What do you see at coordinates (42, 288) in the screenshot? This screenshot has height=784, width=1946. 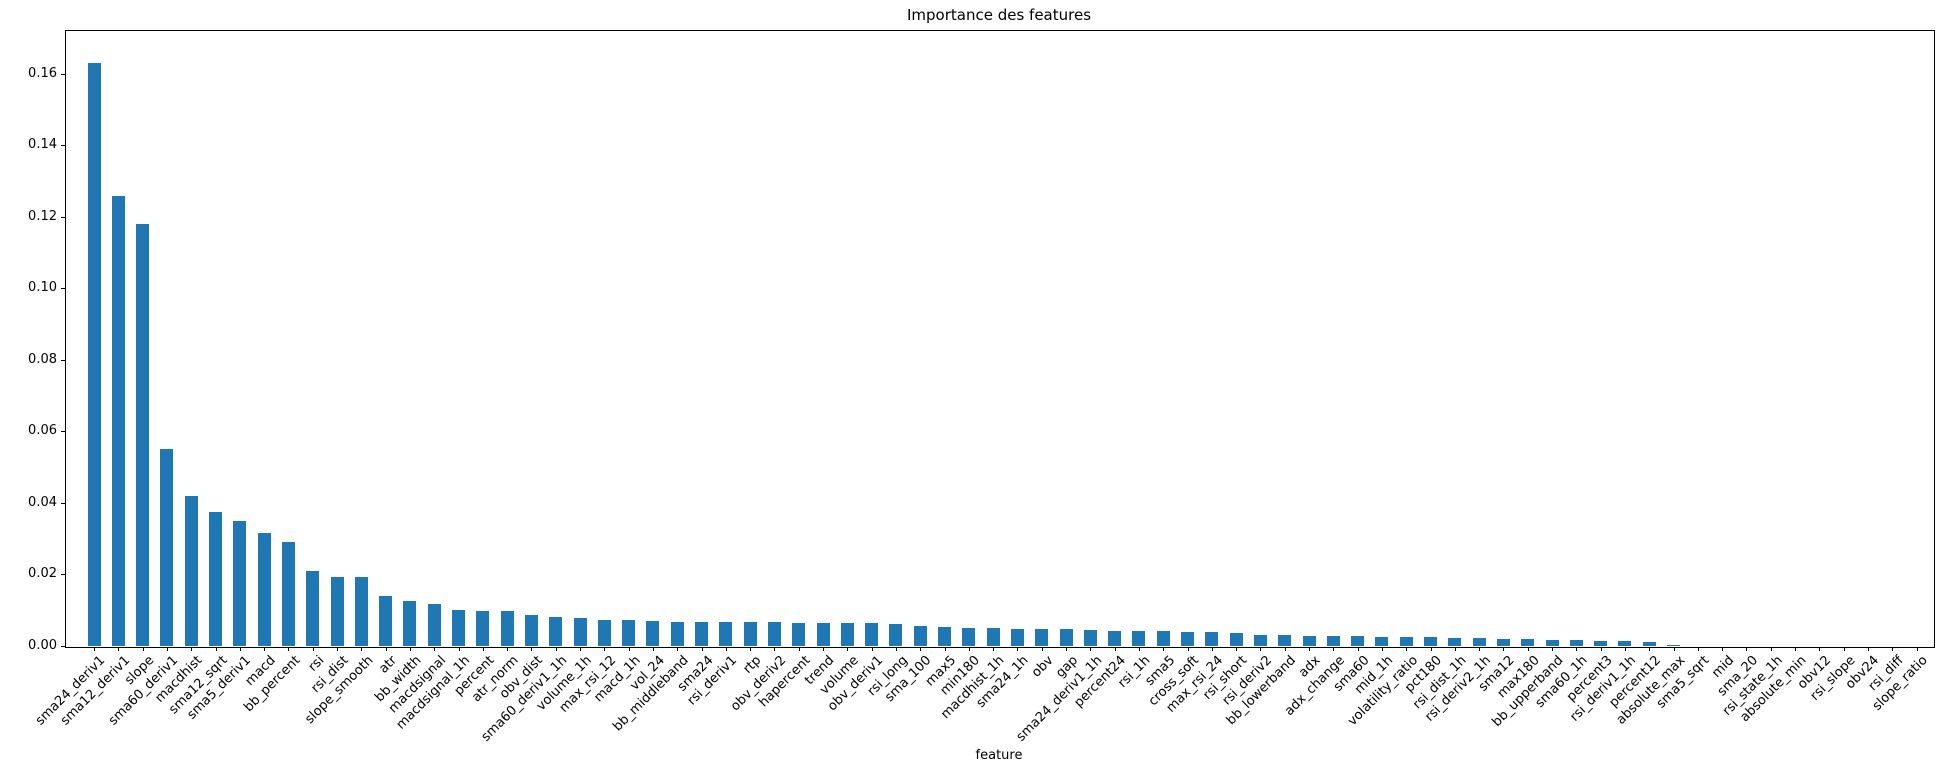 I see `y-tick-label: 0.10` at bounding box center [42, 288].